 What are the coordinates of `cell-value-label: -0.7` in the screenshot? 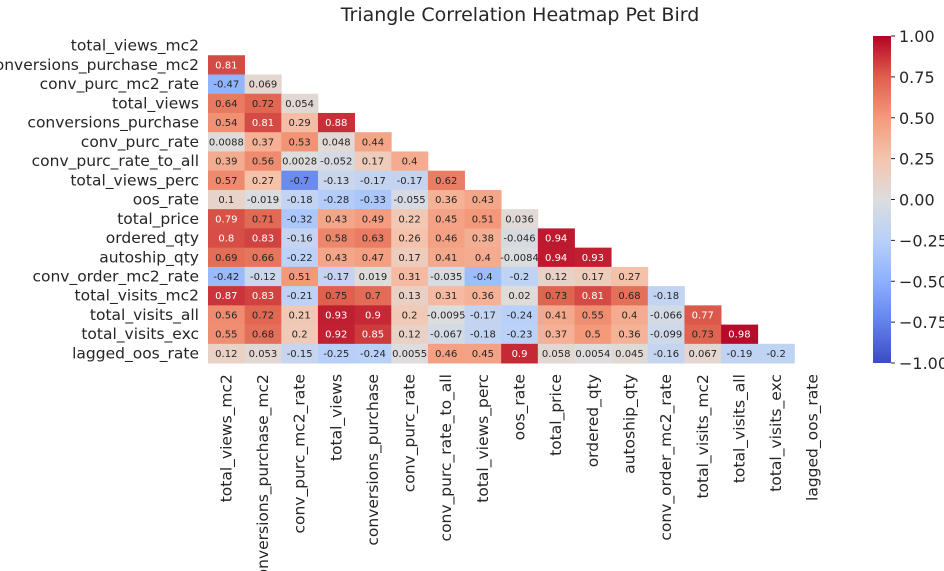 It's located at (300, 181).